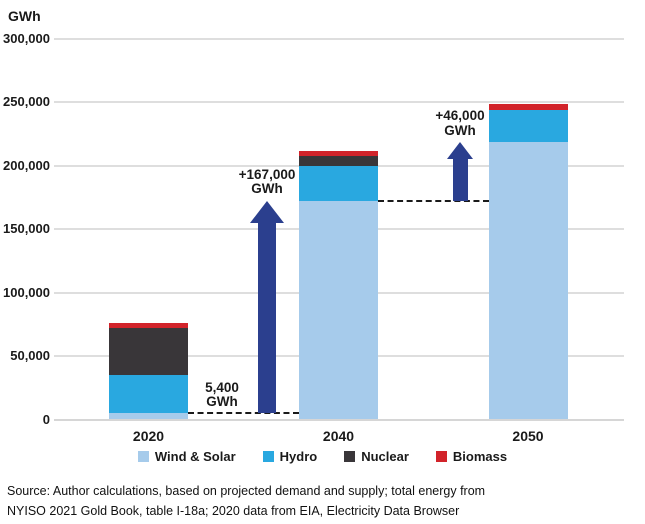 This screenshot has height=524, width=645. I want to click on x-axis-label-2050: 2050, so click(528, 436).